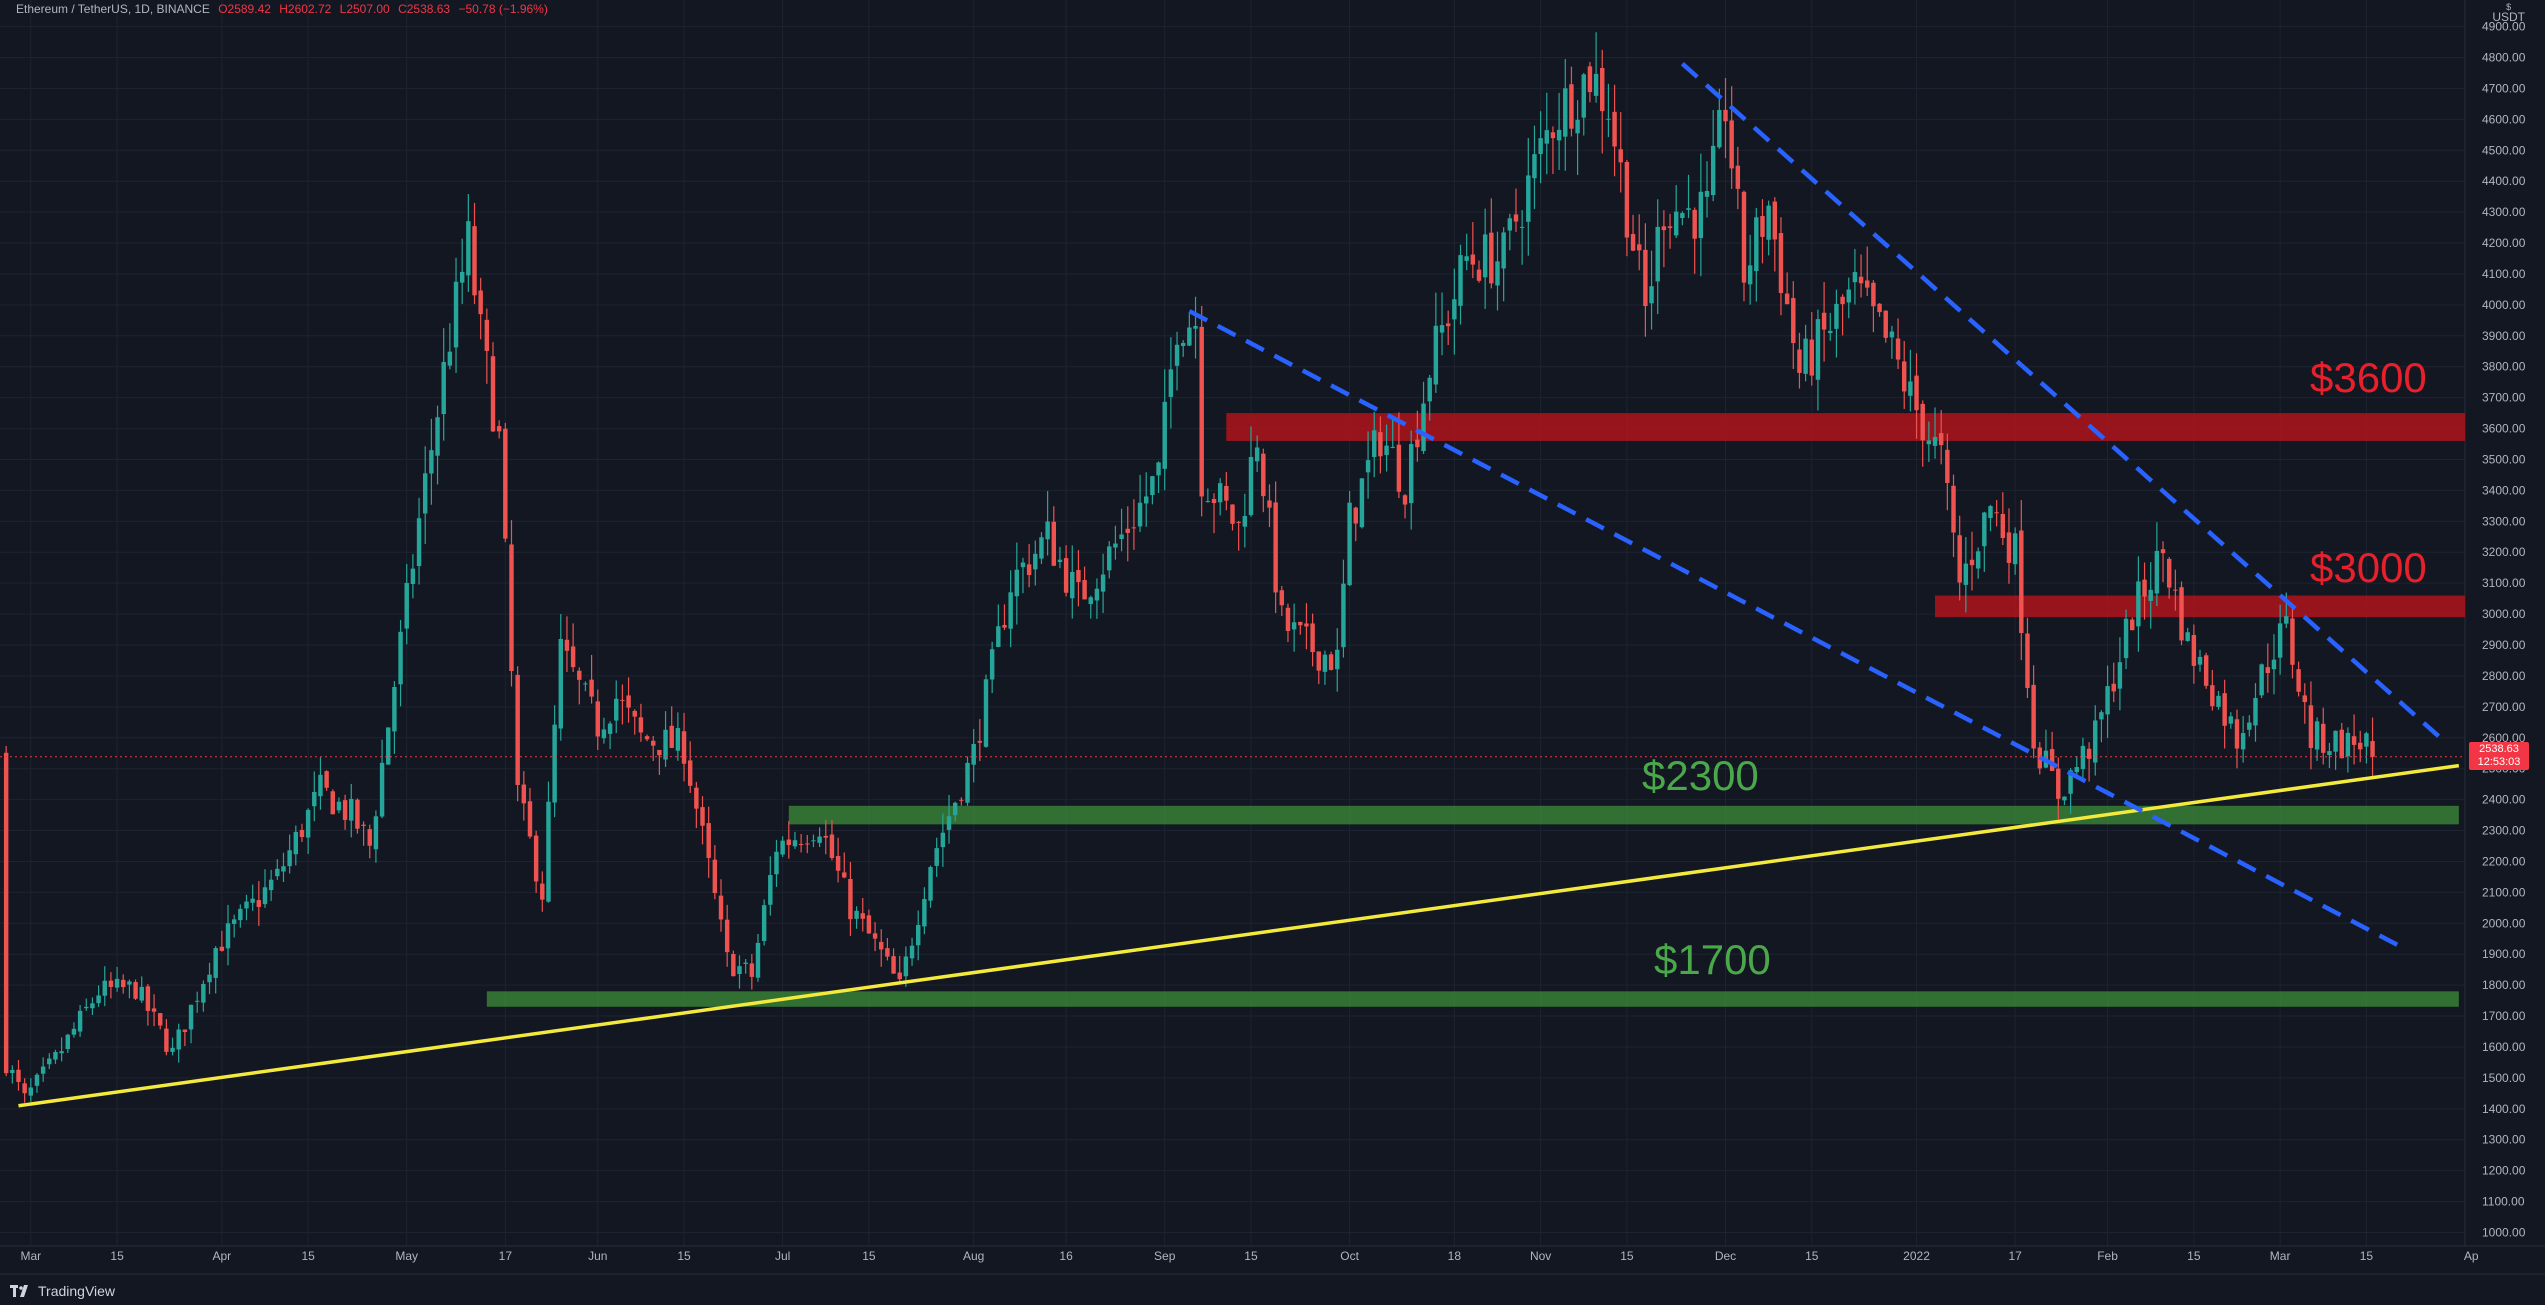  Describe the element at coordinates (62, 1291) in the screenshot. I see `tradingview-logo: TradingView` at that location.